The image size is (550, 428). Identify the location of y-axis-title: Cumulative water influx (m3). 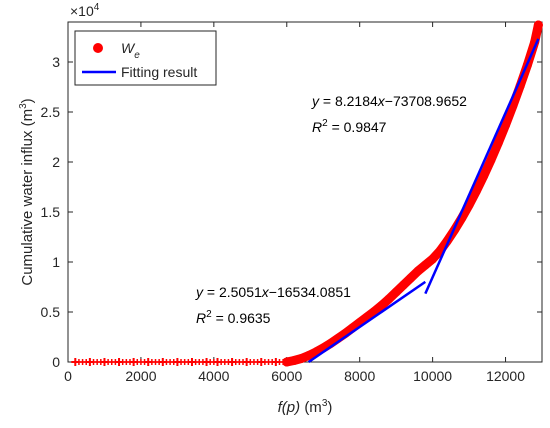
(27, 191).